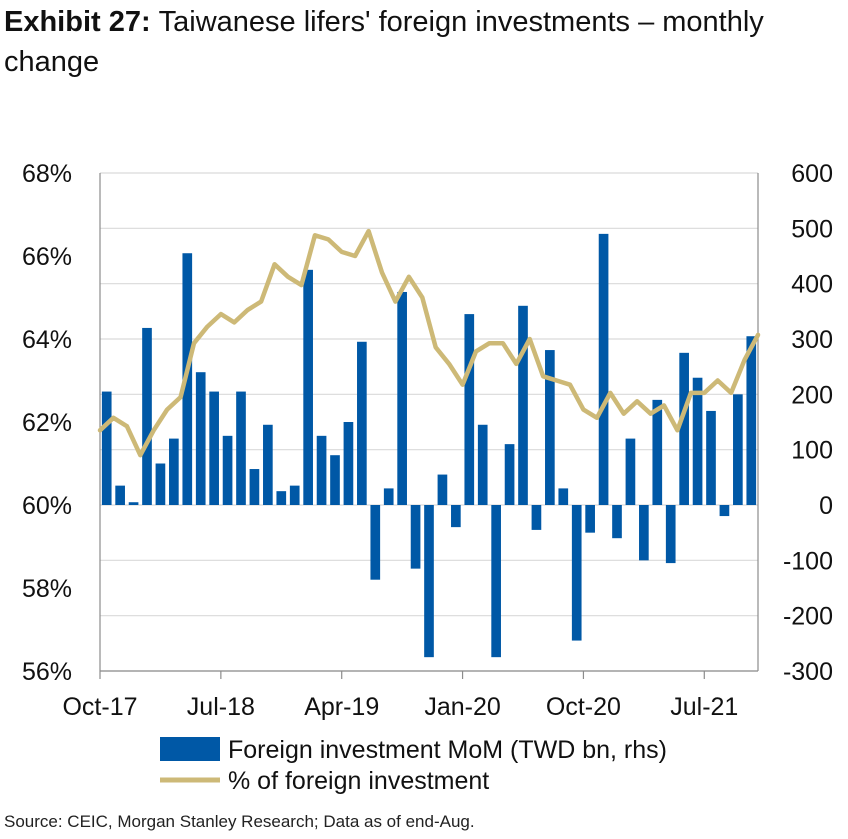 This screenshot has height=839, width=848. I want to click on right-axis-ticks: -300 -200 -100 0 100 200 300 400 500 600, so click(808, 423).